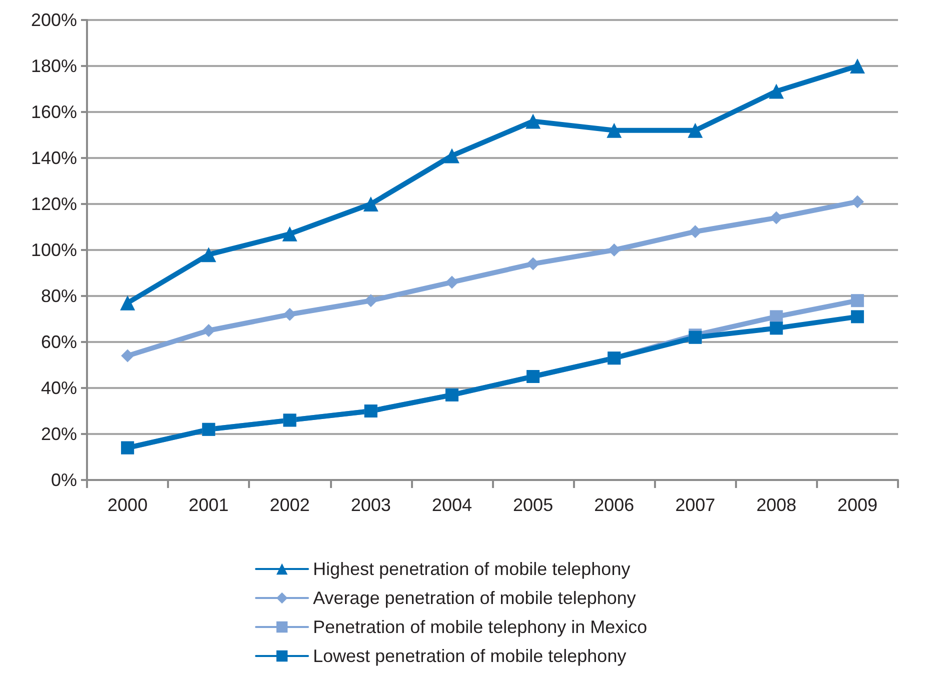  Describe the element at coordinates (128, 505) in the screenshot. I see `x-tick-label: 2000` at that location.